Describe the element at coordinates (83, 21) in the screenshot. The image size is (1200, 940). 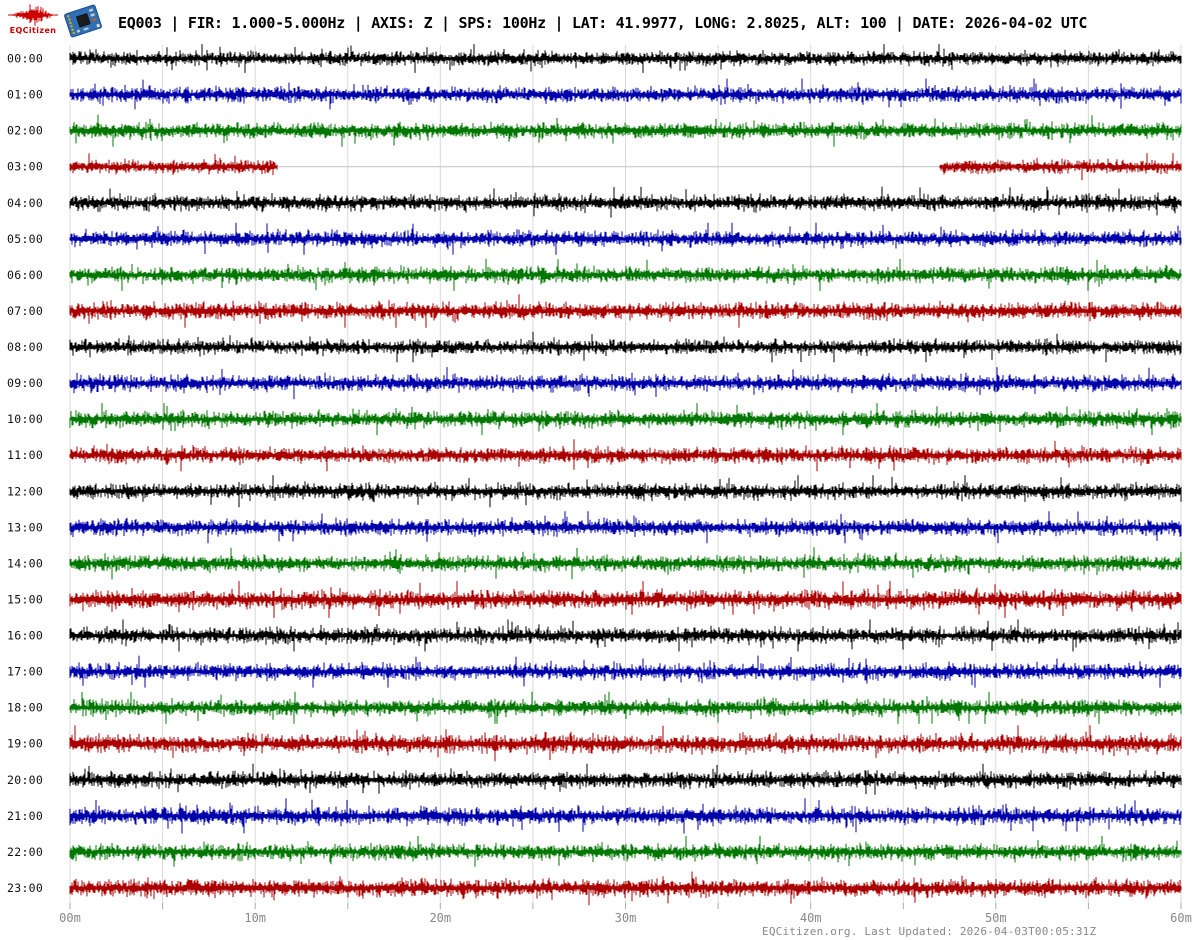
I see `sensor-board-icon` at that location.